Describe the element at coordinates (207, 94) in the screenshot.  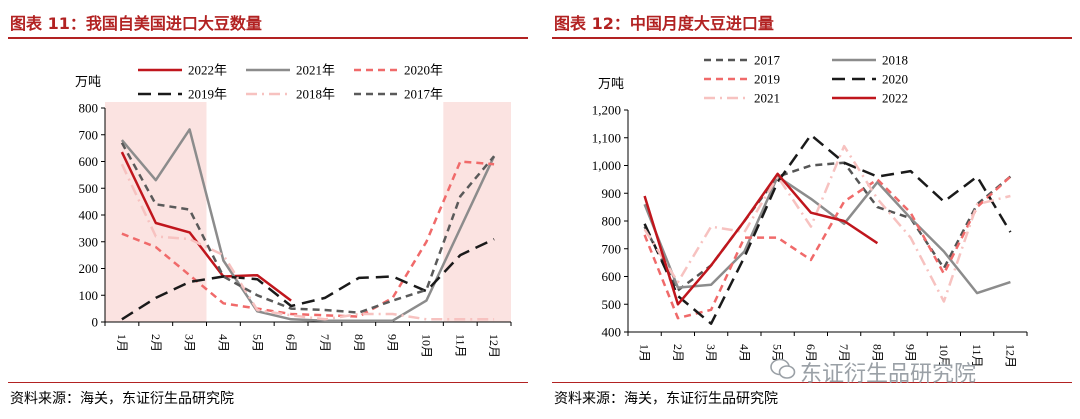
I see `legend-label-2019年: 2019年` at that location.